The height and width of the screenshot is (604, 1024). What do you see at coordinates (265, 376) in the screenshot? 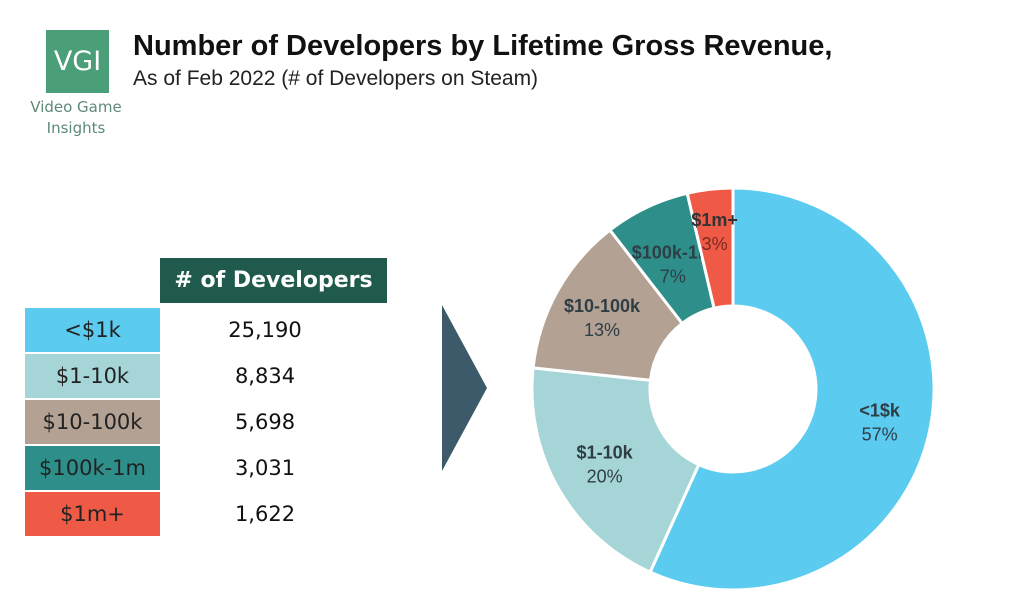
I see `table-value-cell: 8,834` at bounding box center [265, 376].